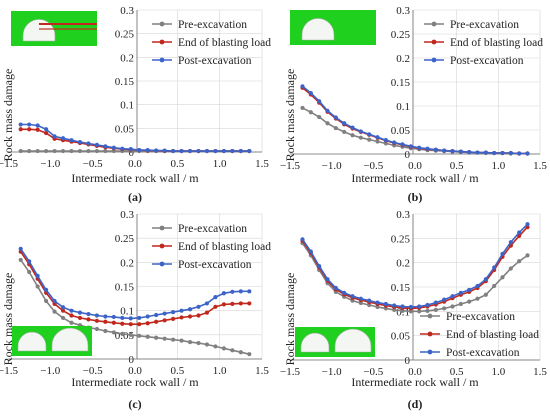  What do you see at coordinates (540, 166) in the screenshot?
I see `x-tick-label: 1.5` at bounding box center [540, 166].